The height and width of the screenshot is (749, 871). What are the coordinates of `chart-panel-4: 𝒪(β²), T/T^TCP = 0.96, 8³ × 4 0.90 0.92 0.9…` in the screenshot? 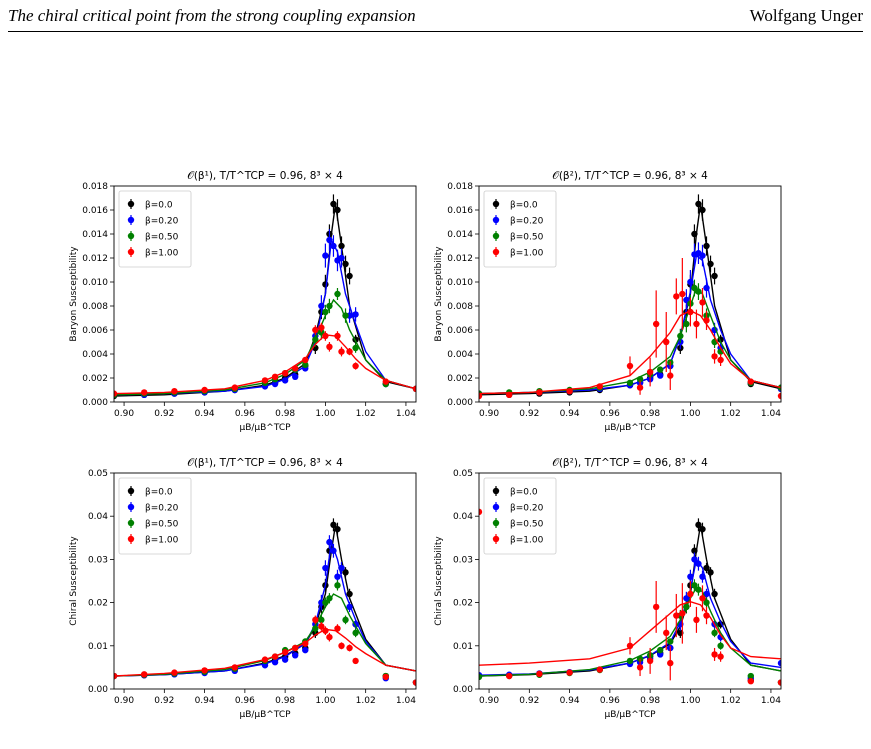 It's located at (608, 588).